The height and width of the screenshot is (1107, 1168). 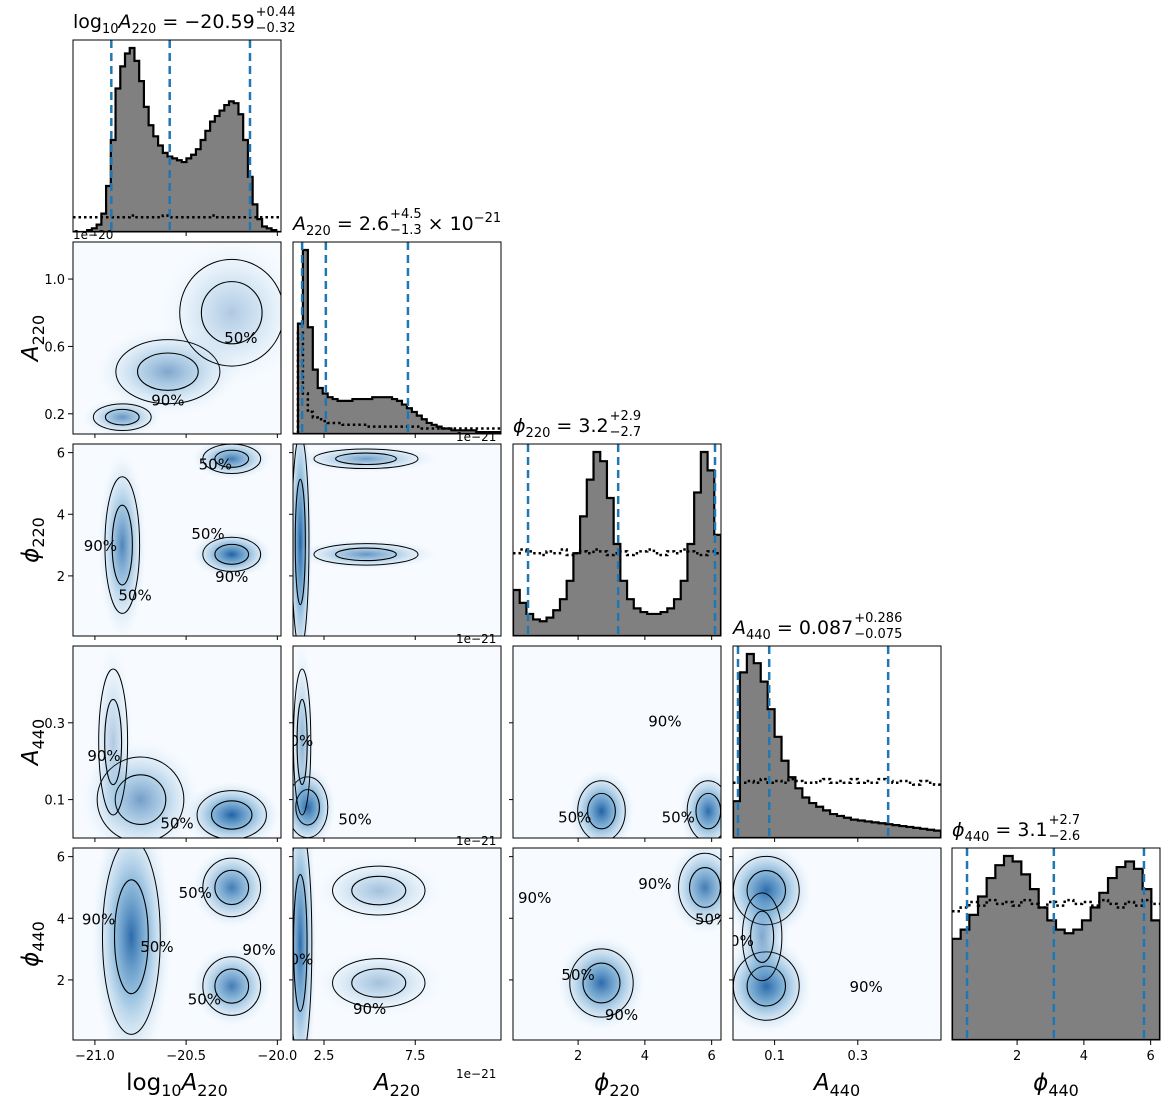 What do you see at coordinates (406, 230) in the screenshot?
I see `title-lower-error: −1.3` at bounding box center [406, 230].